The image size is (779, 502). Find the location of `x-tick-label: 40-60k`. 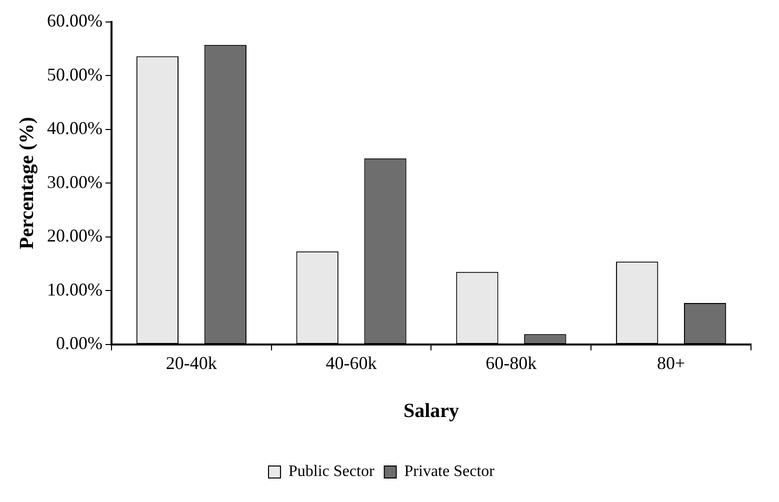

x-tick-label: 40-60k is located at coordinates (351, 362).